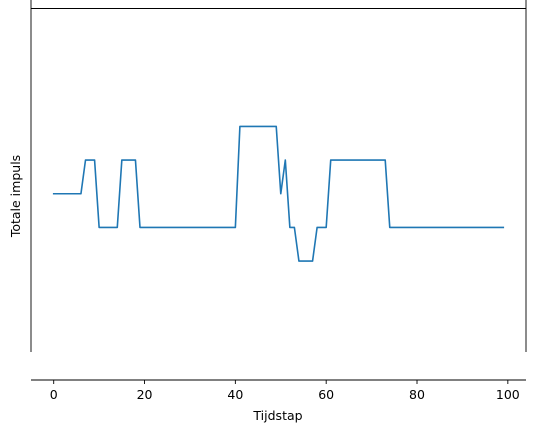 This screenshot has height=432, width=535. Describe the element at coordinates (145, 394) in the screenshot. I see `x-tick-label: 20` at that location.